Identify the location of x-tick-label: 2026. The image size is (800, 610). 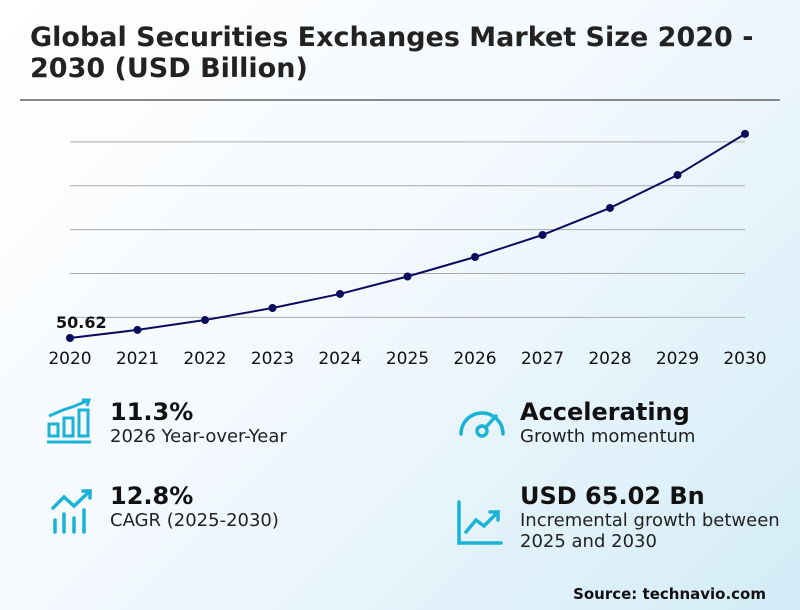
(474, 359).